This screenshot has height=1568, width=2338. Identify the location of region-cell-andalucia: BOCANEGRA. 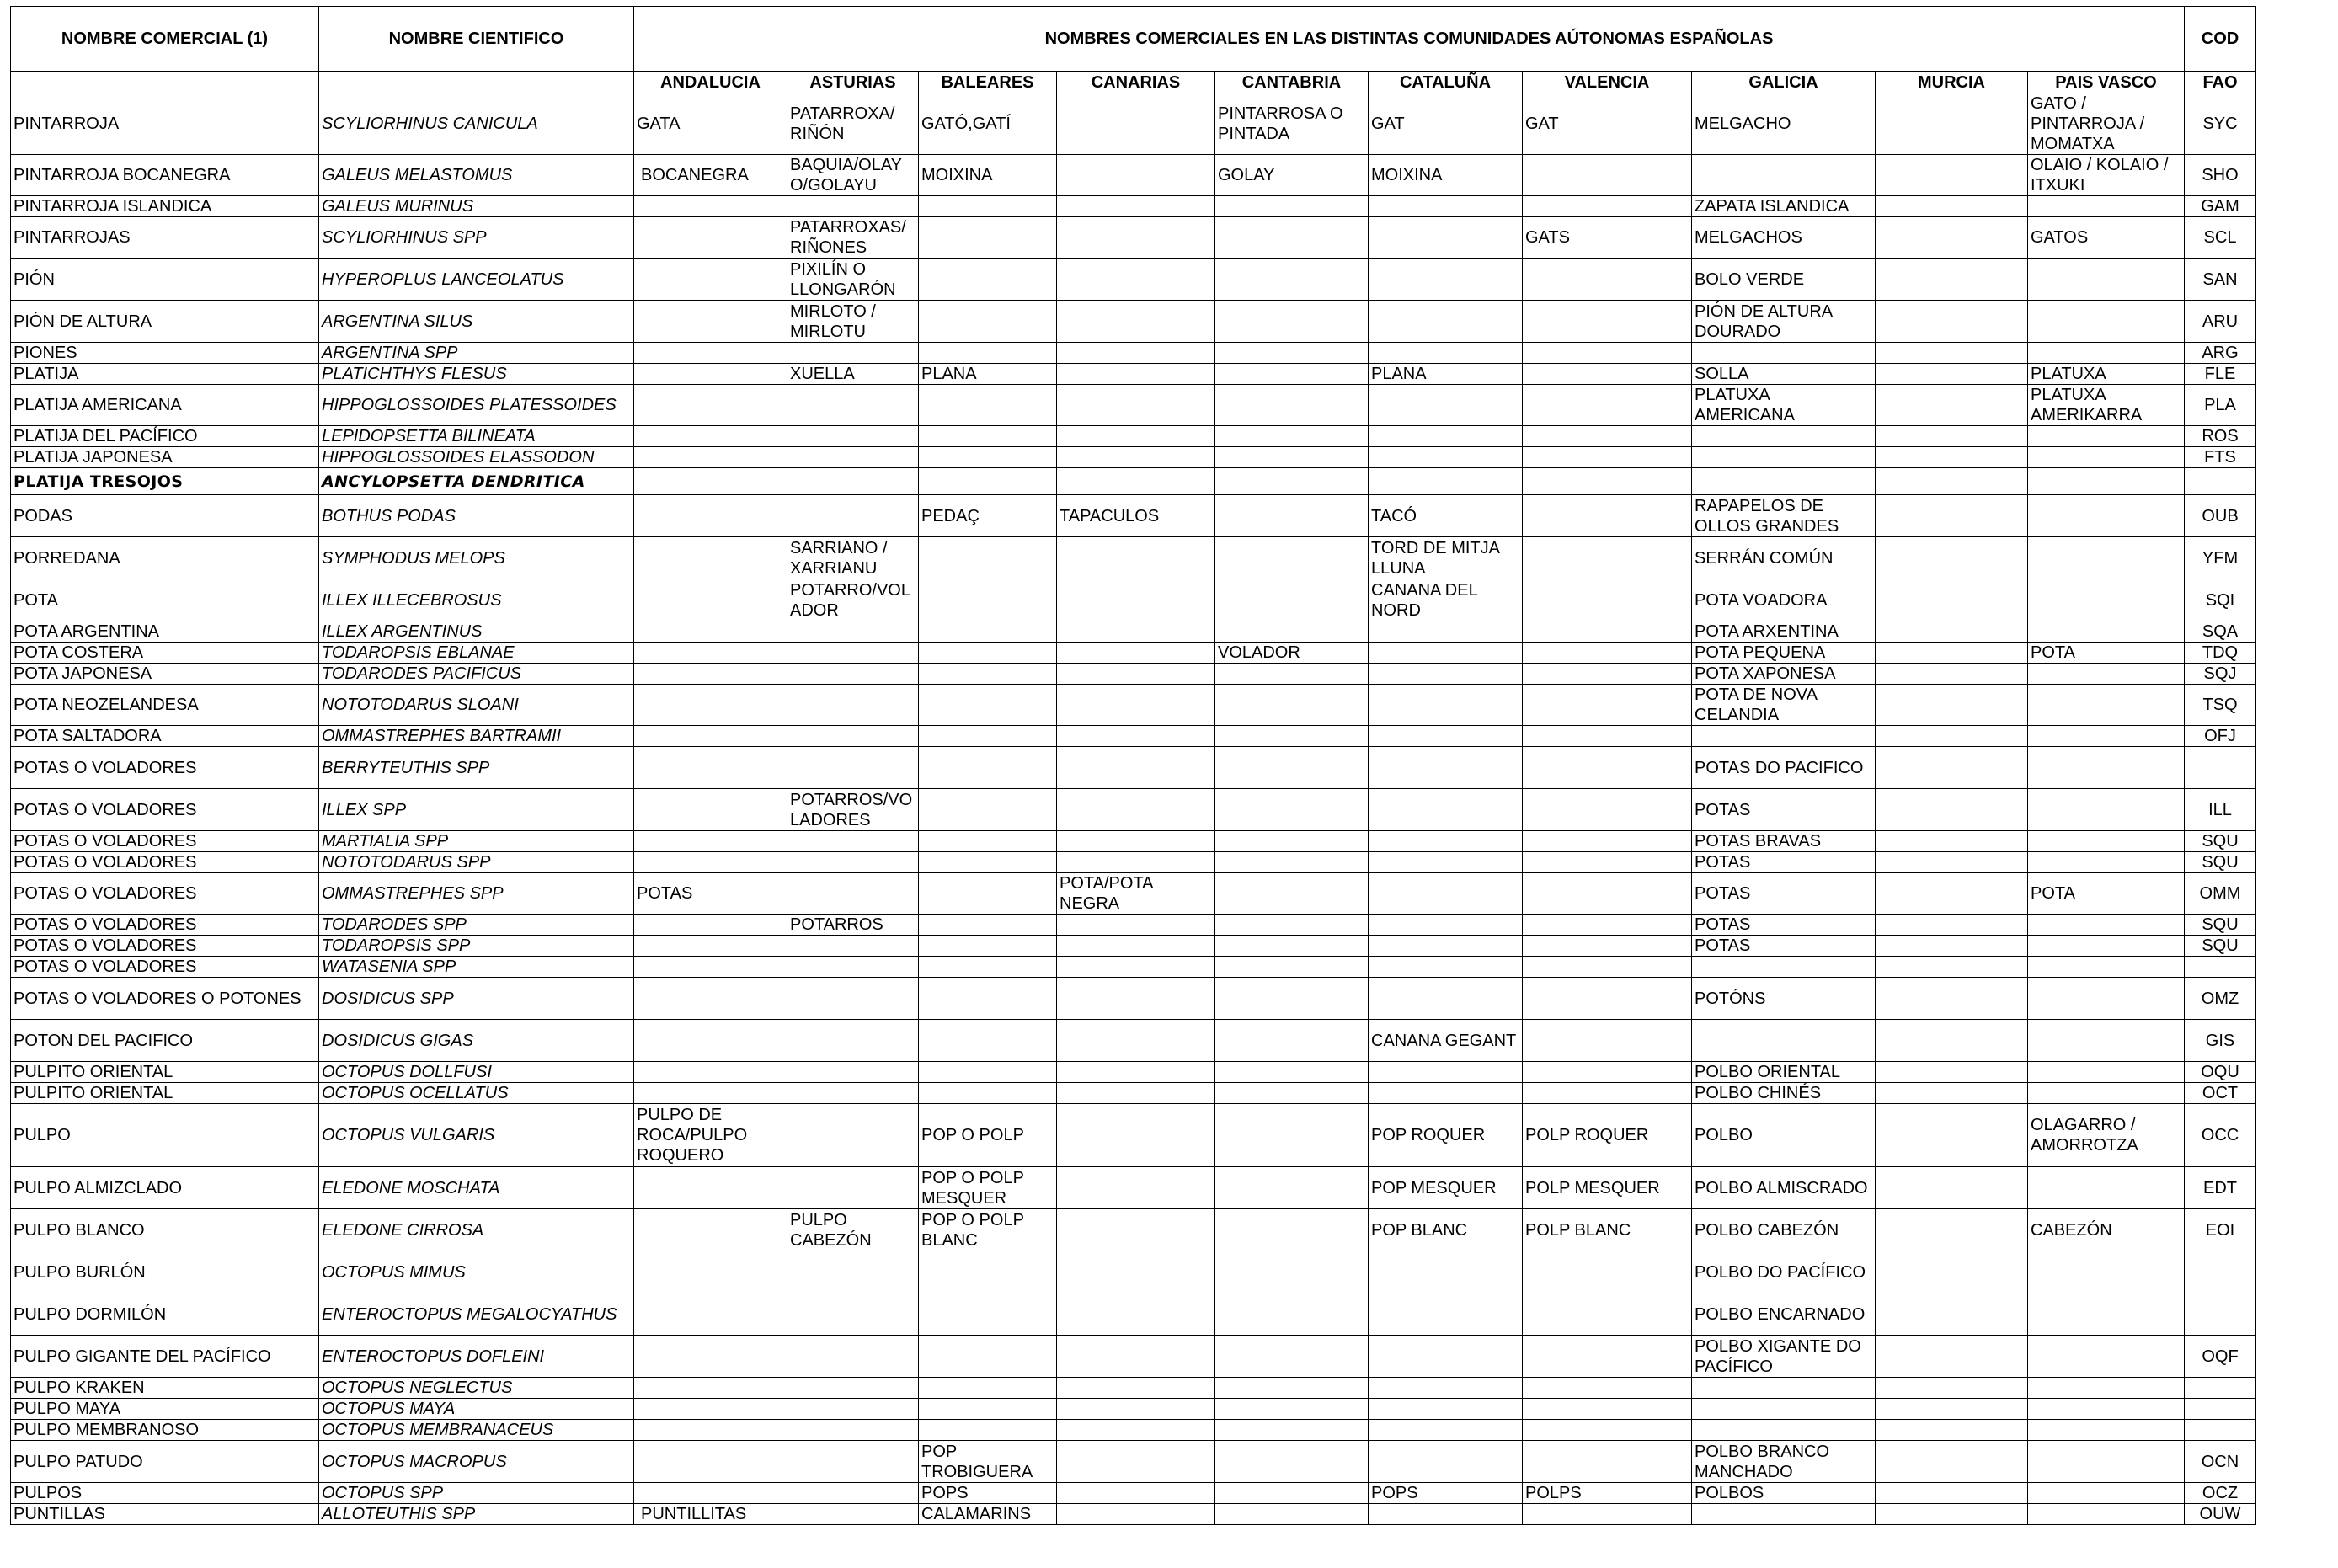
(710, 175).